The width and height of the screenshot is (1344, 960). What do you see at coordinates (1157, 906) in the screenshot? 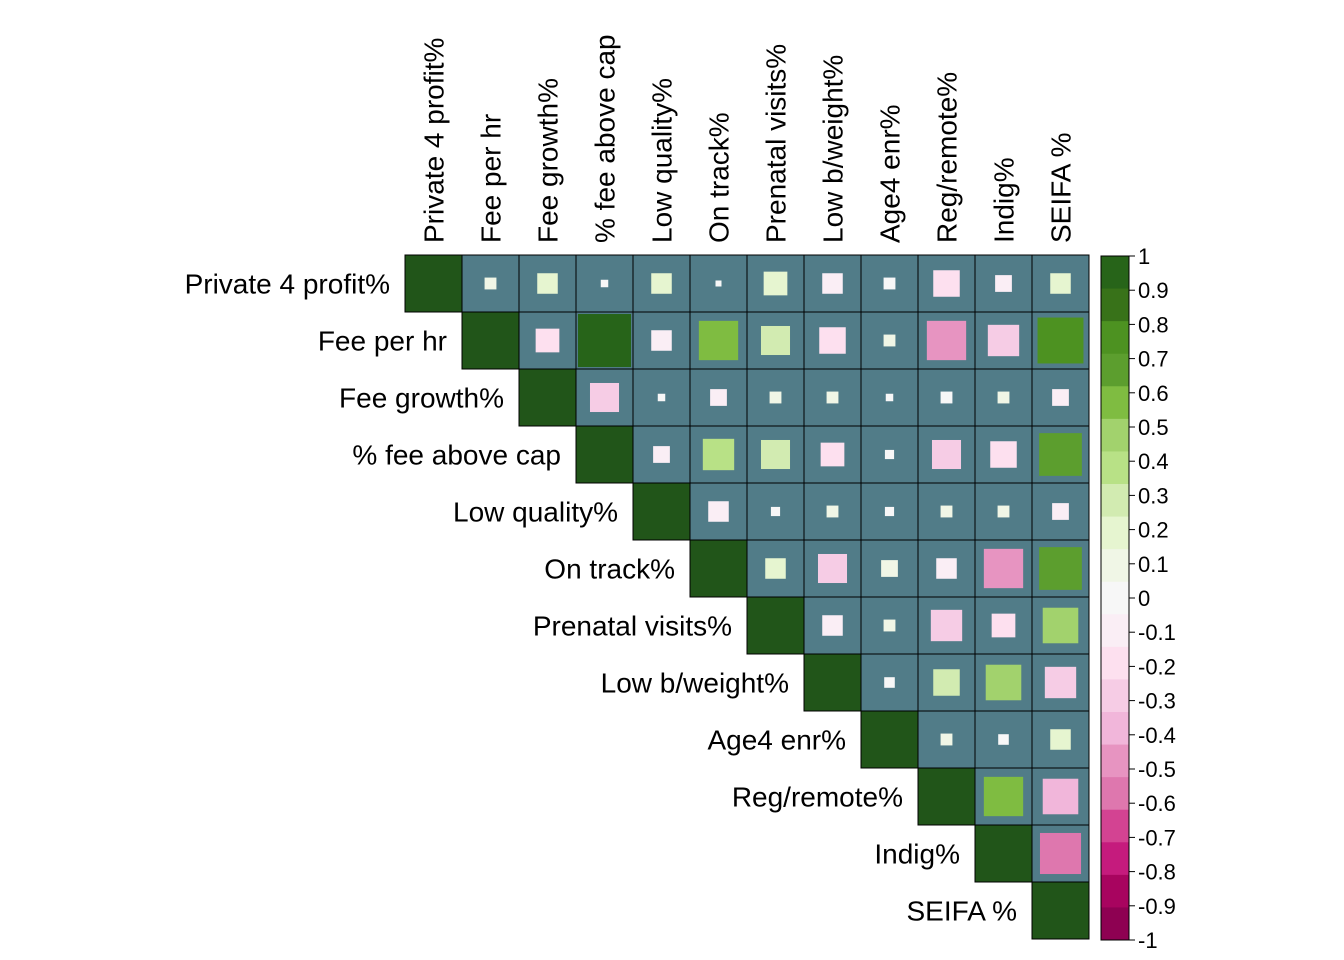
I see `legend-tick-label: -0.9` at bounding box center [1157, 906].